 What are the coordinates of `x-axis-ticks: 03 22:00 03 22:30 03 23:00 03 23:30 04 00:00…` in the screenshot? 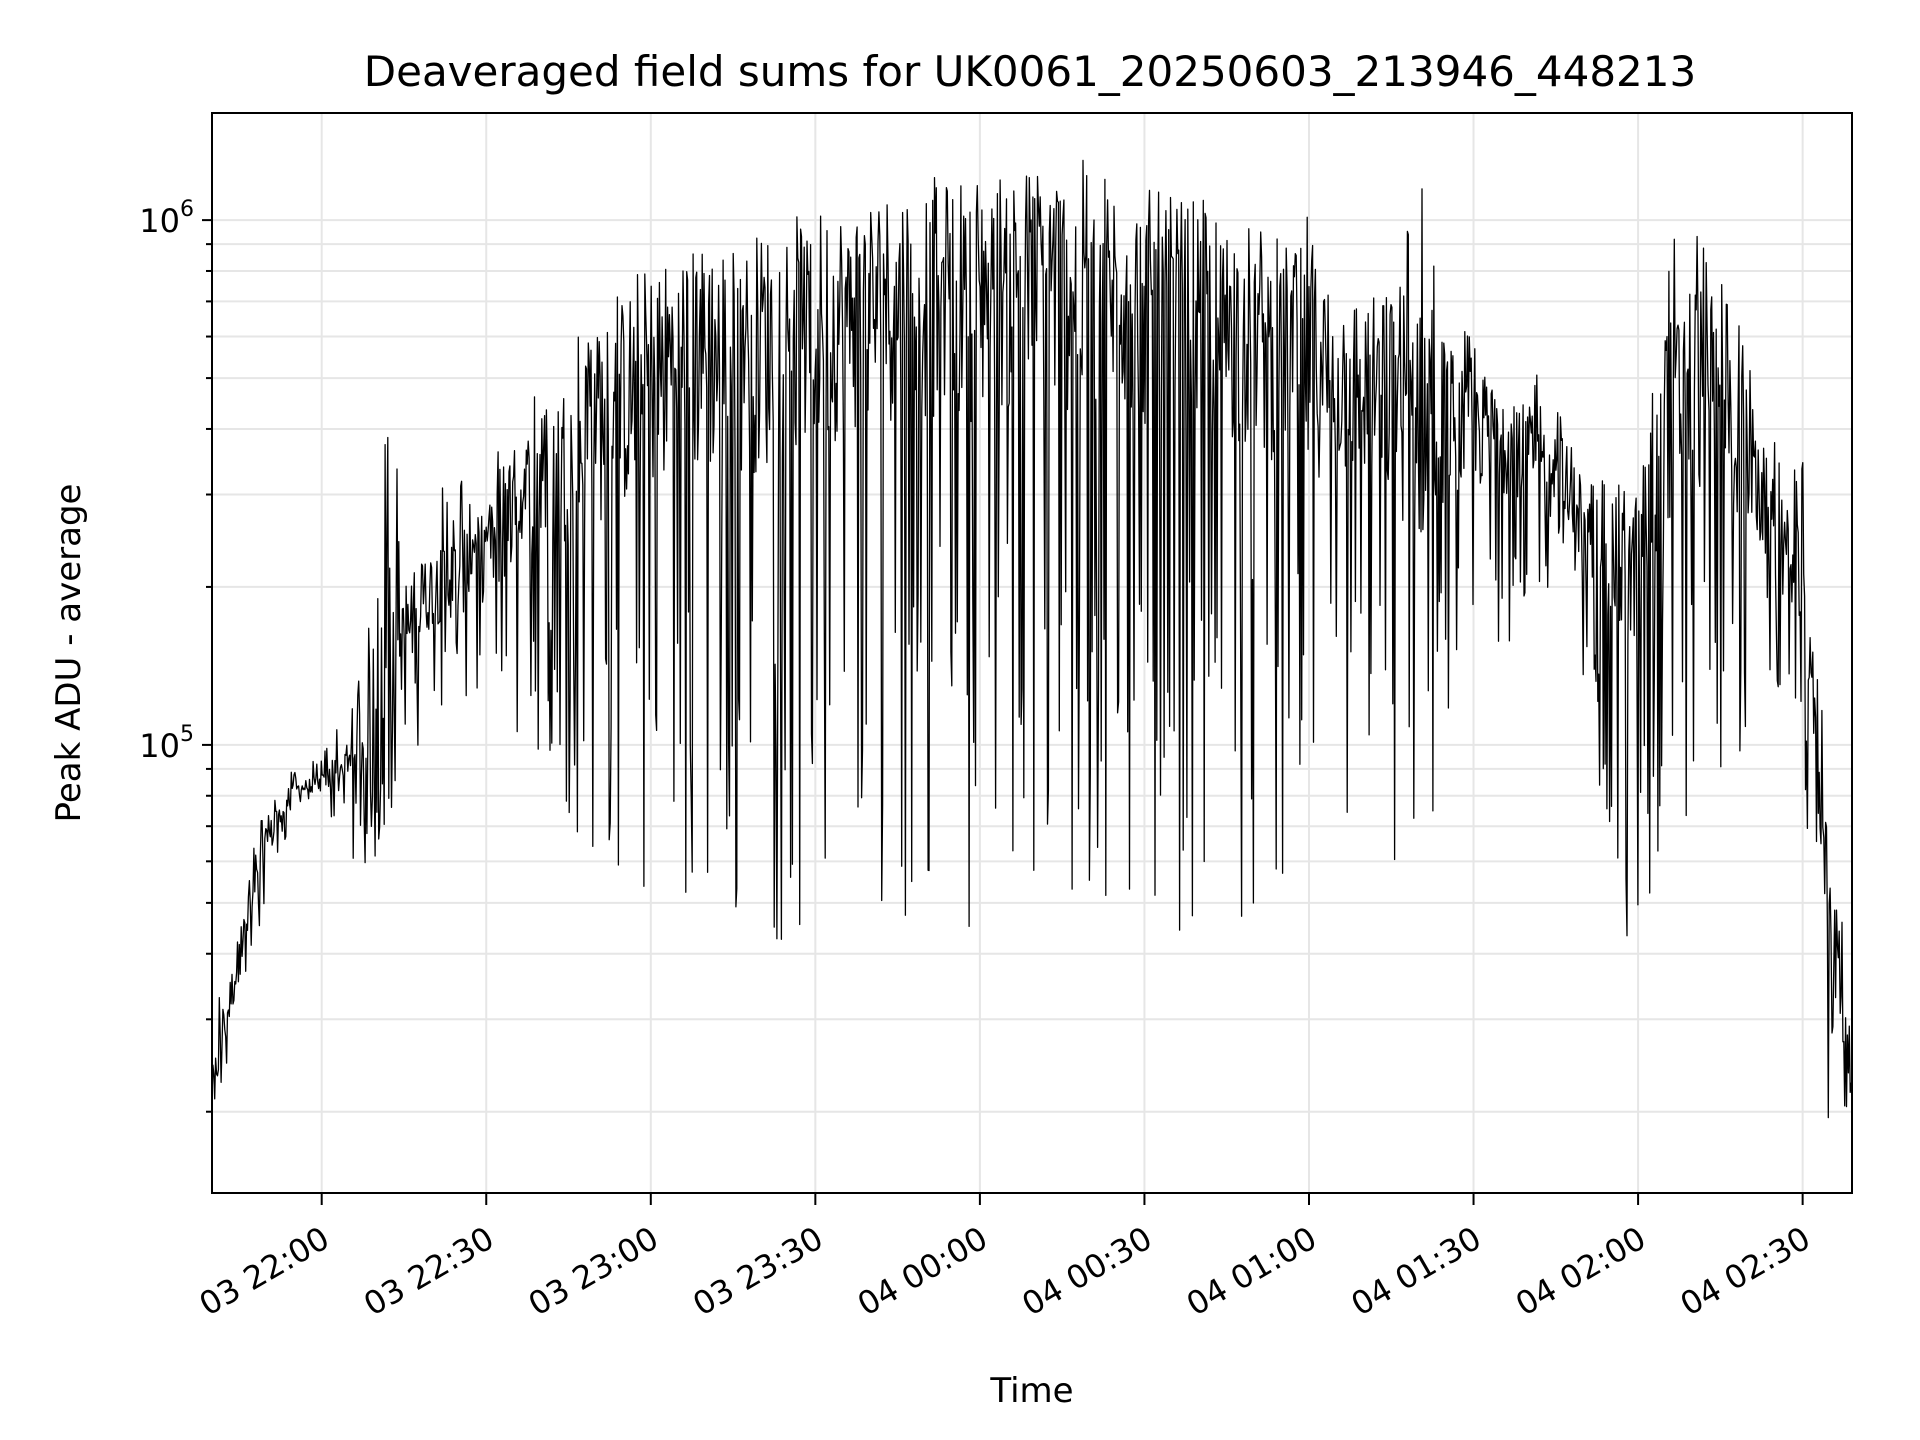 It's located at (1005, 1258).